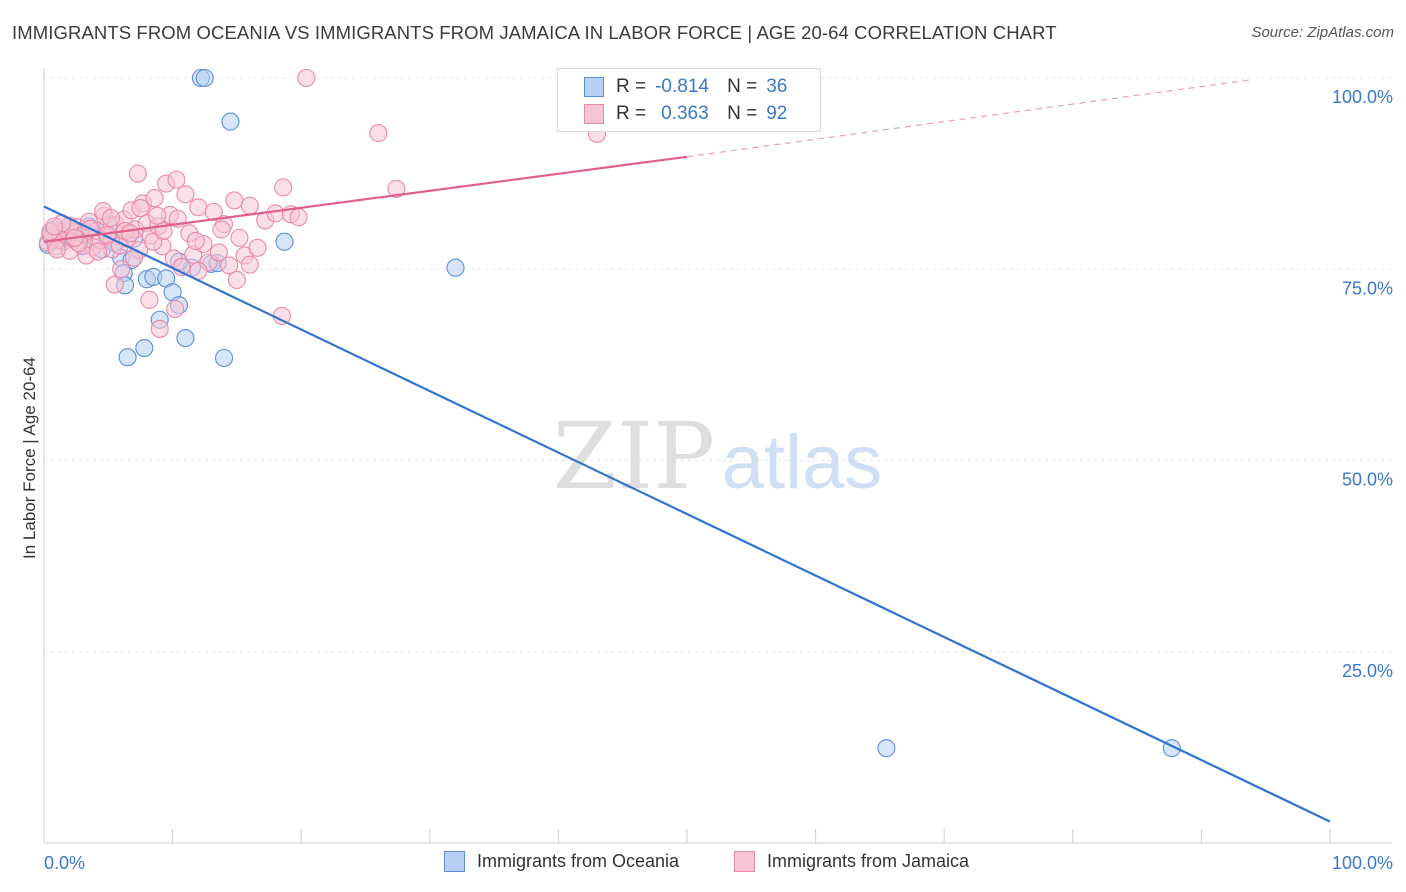  Describe the element at coordinates (682, 86) in the screenshot. I see `oceania-r-value: -0.814` at that location.